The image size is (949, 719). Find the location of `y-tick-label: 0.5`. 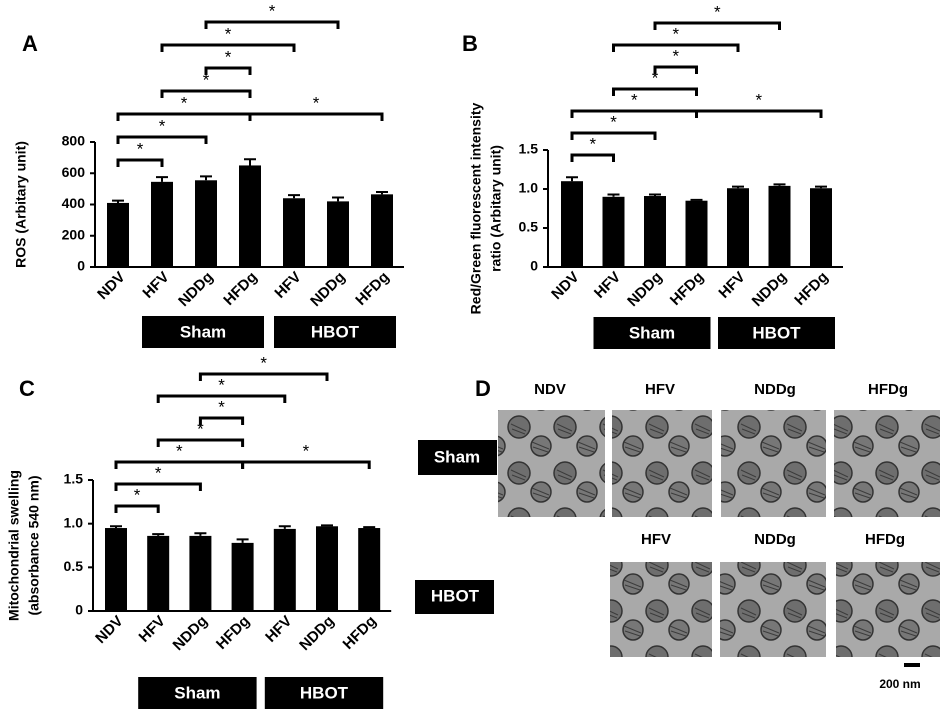

y-tick-label: 0.5 is located at coordinates (529, 227).